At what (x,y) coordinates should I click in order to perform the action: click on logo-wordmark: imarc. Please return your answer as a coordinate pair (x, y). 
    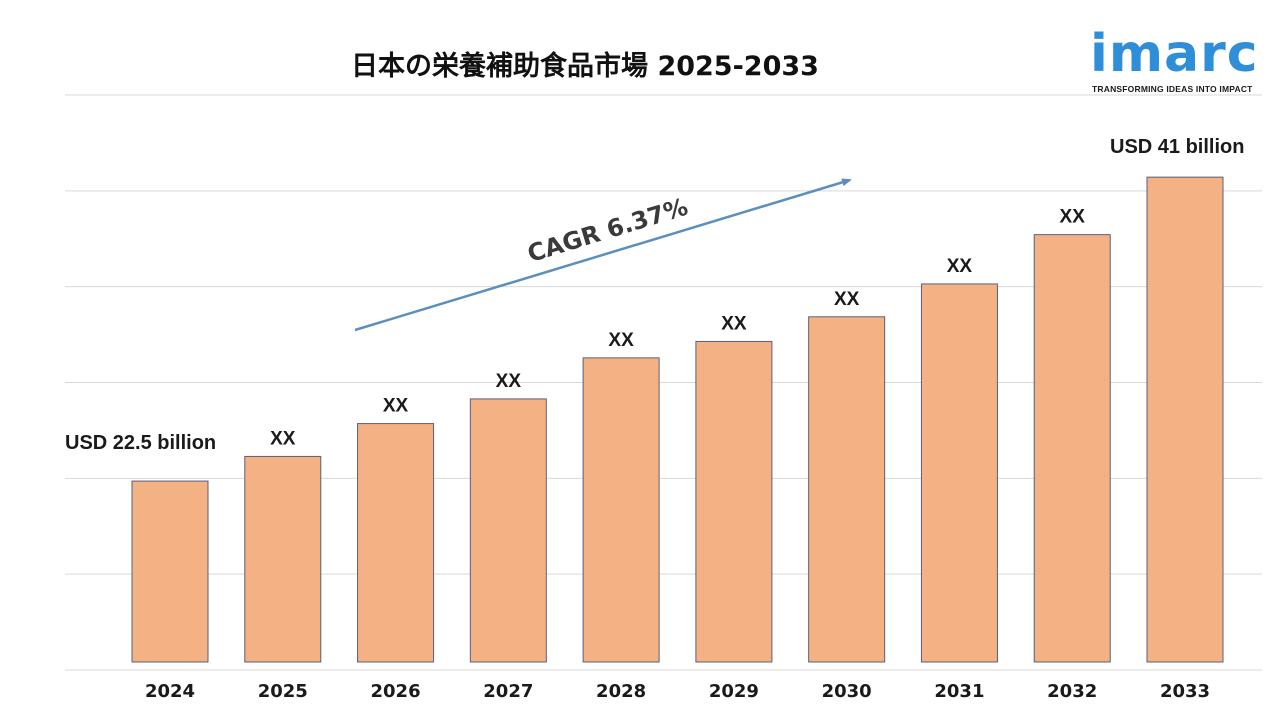
    Looking at the image, I should click on (1174, 54).